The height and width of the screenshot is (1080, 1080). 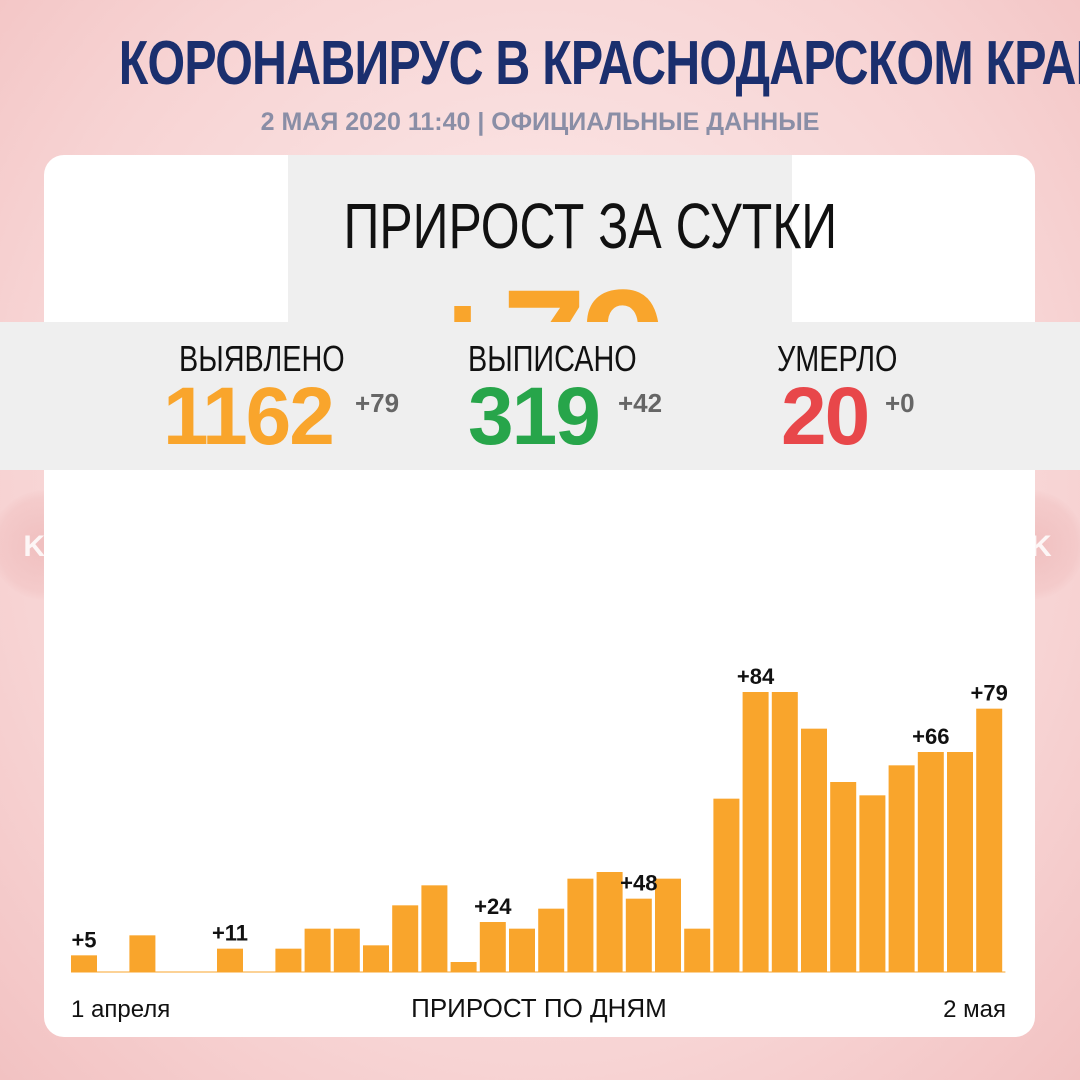 What do you see at coordinates (638, 883) in the screenshot?
I see `chart-data-label: +48` at bounding box center [638, 883].